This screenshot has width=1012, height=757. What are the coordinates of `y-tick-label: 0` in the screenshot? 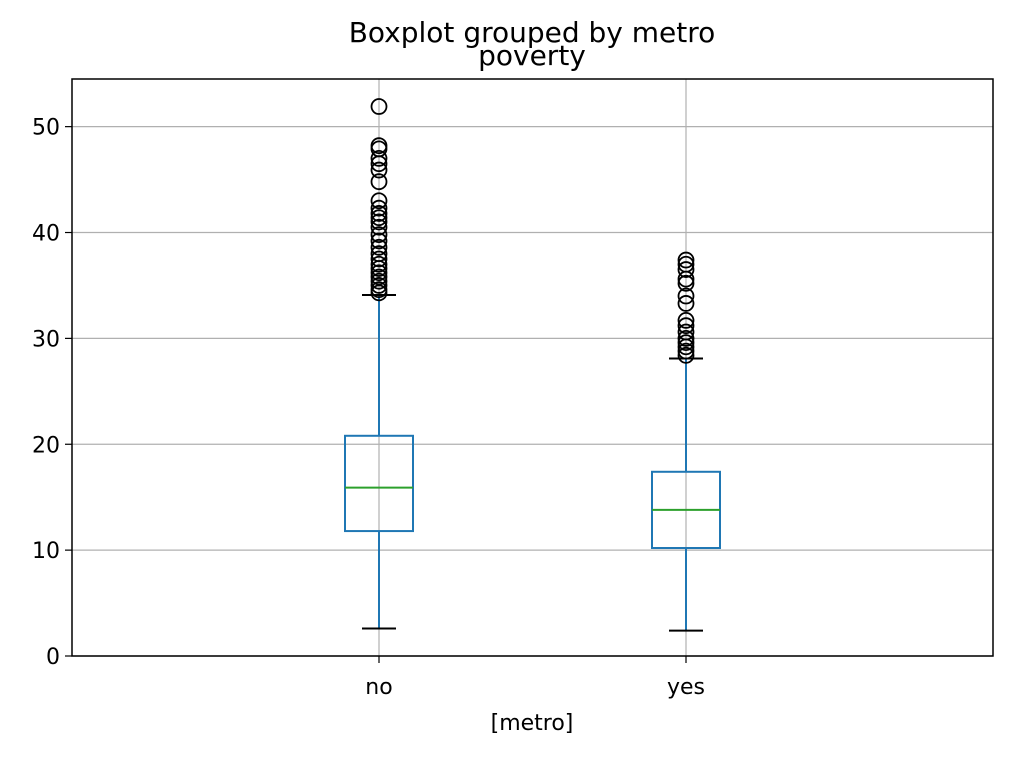 It's located at (53, 657).